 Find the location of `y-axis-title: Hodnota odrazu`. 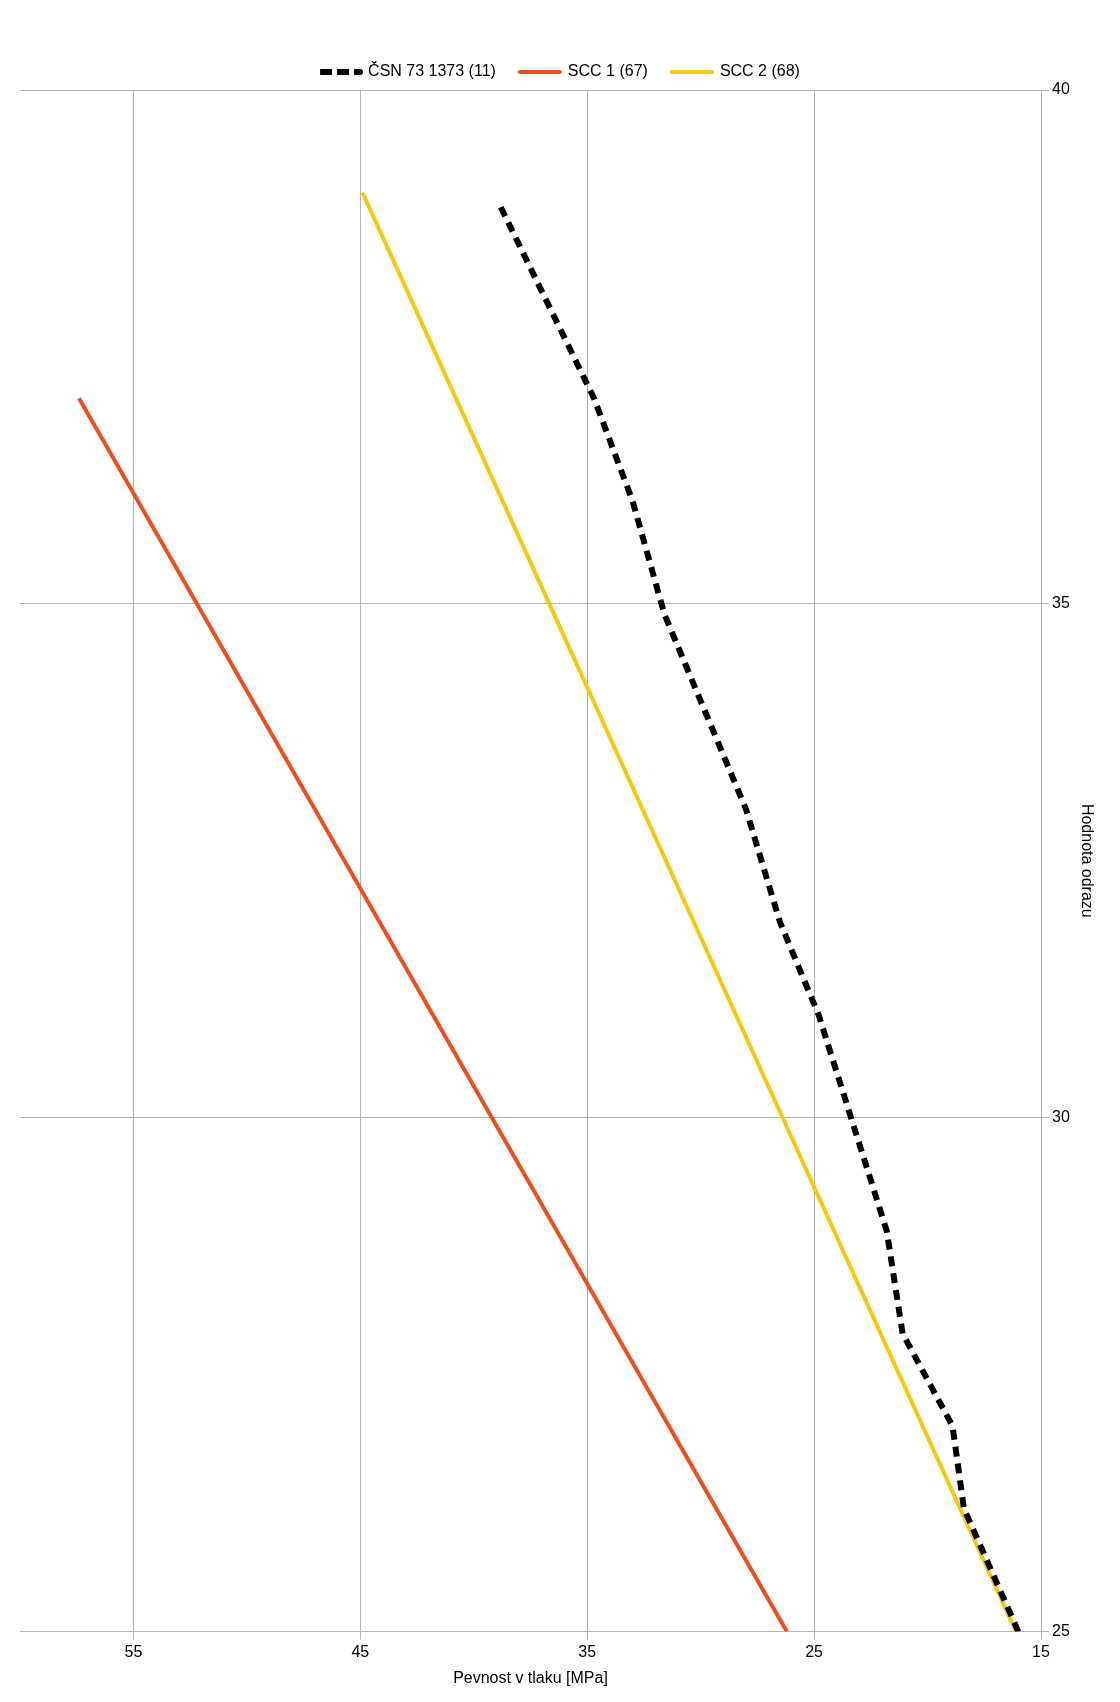

y-axis-title: Hodnota odrazu is located at coordinates (1087, 860).